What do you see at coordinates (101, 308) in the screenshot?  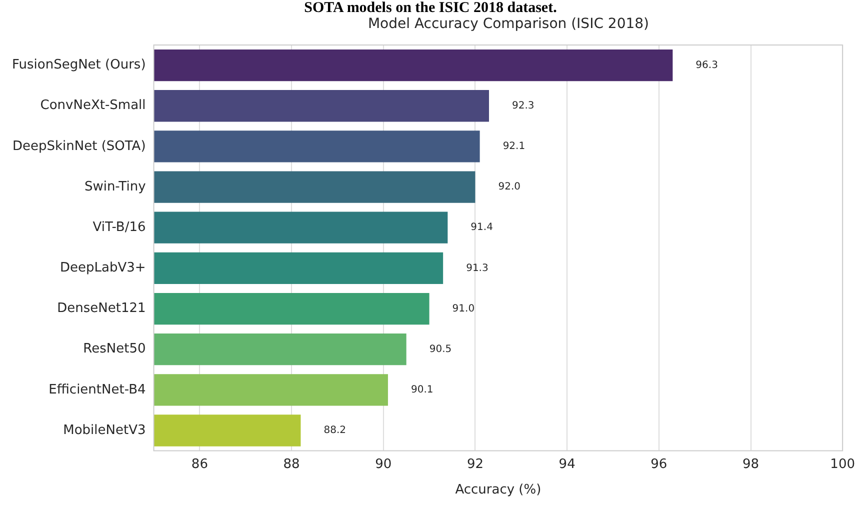 I see `y-tick-label: DenseNet121` at bounding box center [101, 308].